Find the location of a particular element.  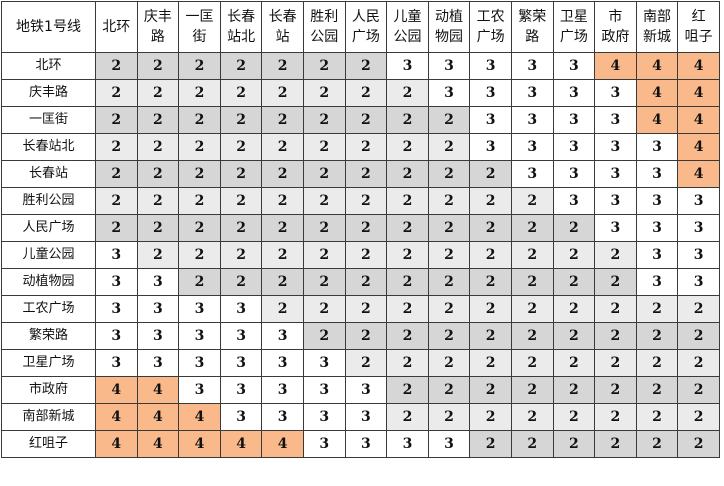

table-row: 人民广场 2 2 2 2 2 2 2 2 2 2 2 2 3 3 3 is located at coordinates (360, 228).